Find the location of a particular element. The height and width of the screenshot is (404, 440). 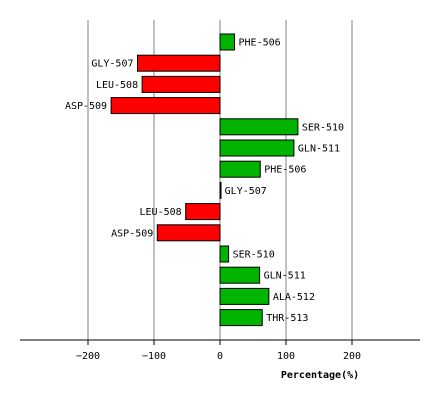

x-tick-label: 100 is located at coordinates (286, 356).